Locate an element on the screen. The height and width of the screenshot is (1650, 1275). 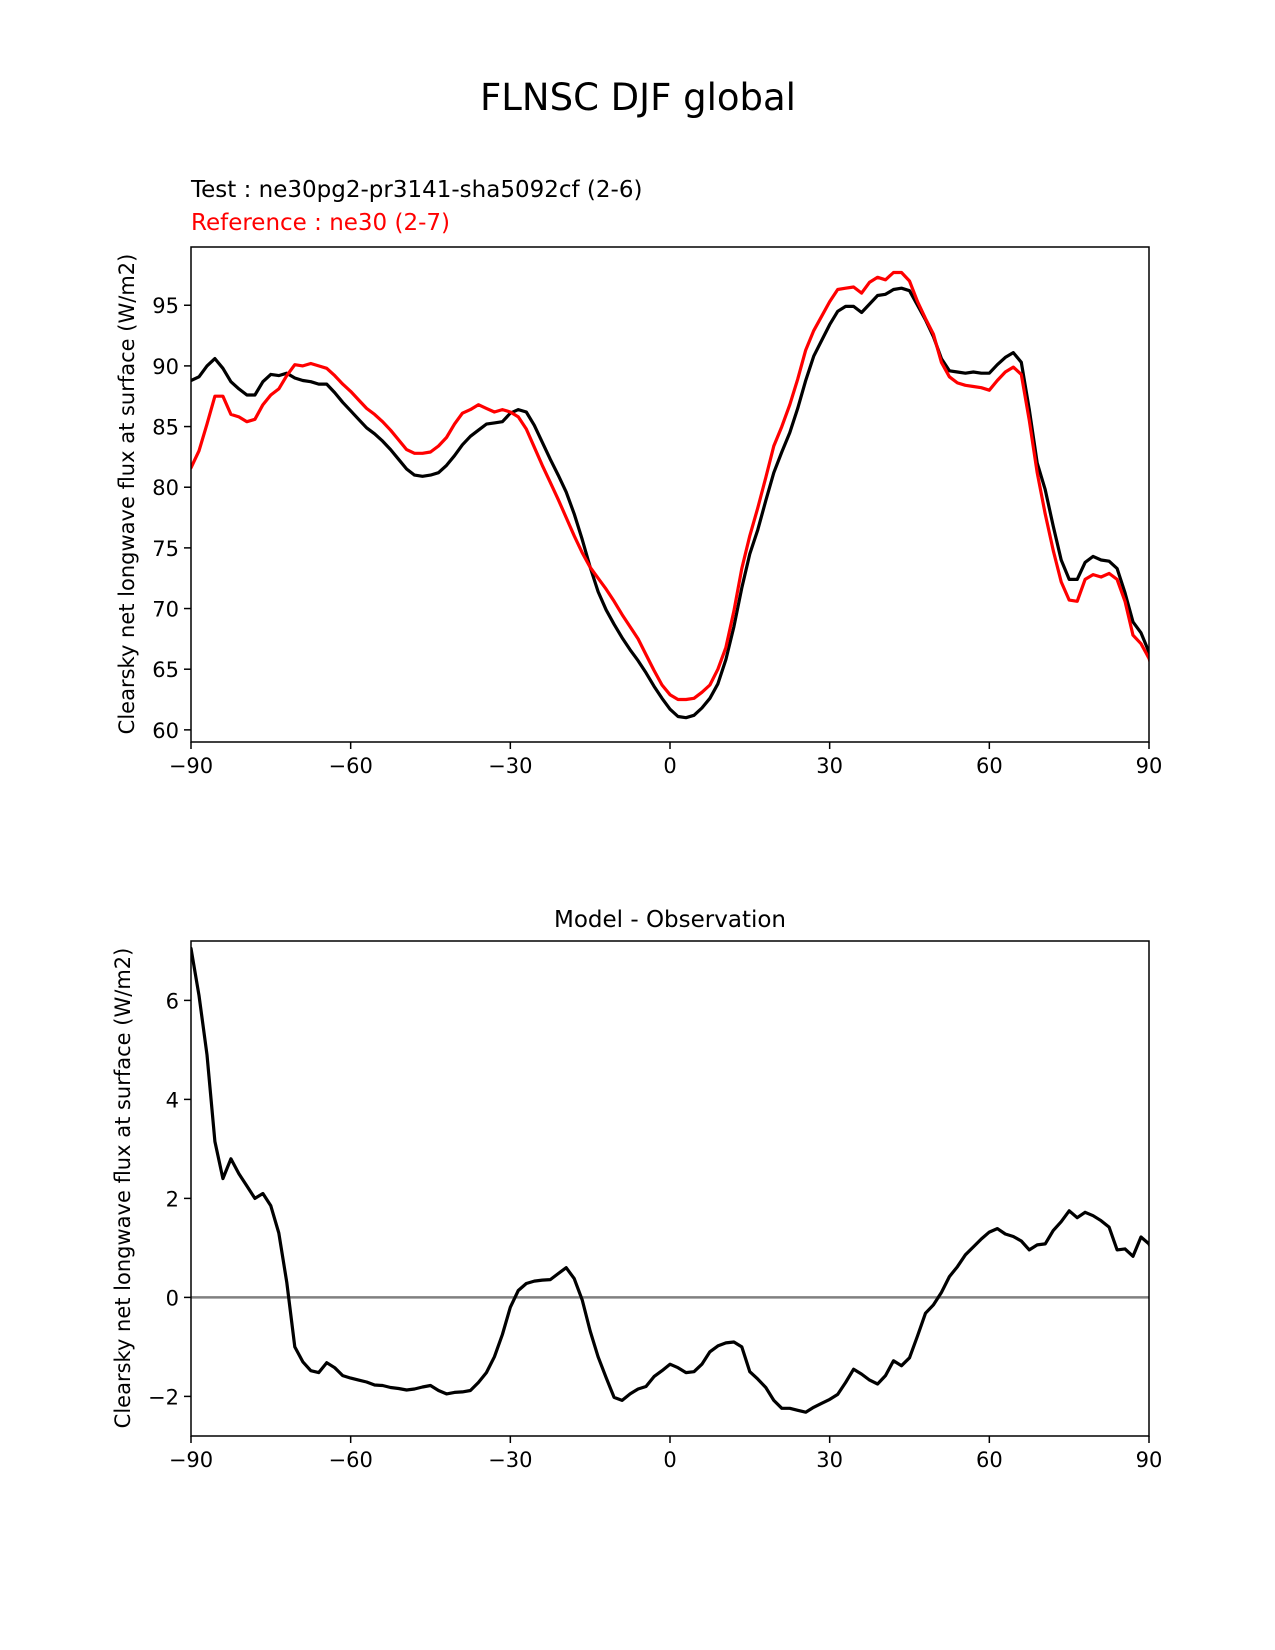
reference-label: Reference : ne30 (2-7) is located at coordinates (320, 223).